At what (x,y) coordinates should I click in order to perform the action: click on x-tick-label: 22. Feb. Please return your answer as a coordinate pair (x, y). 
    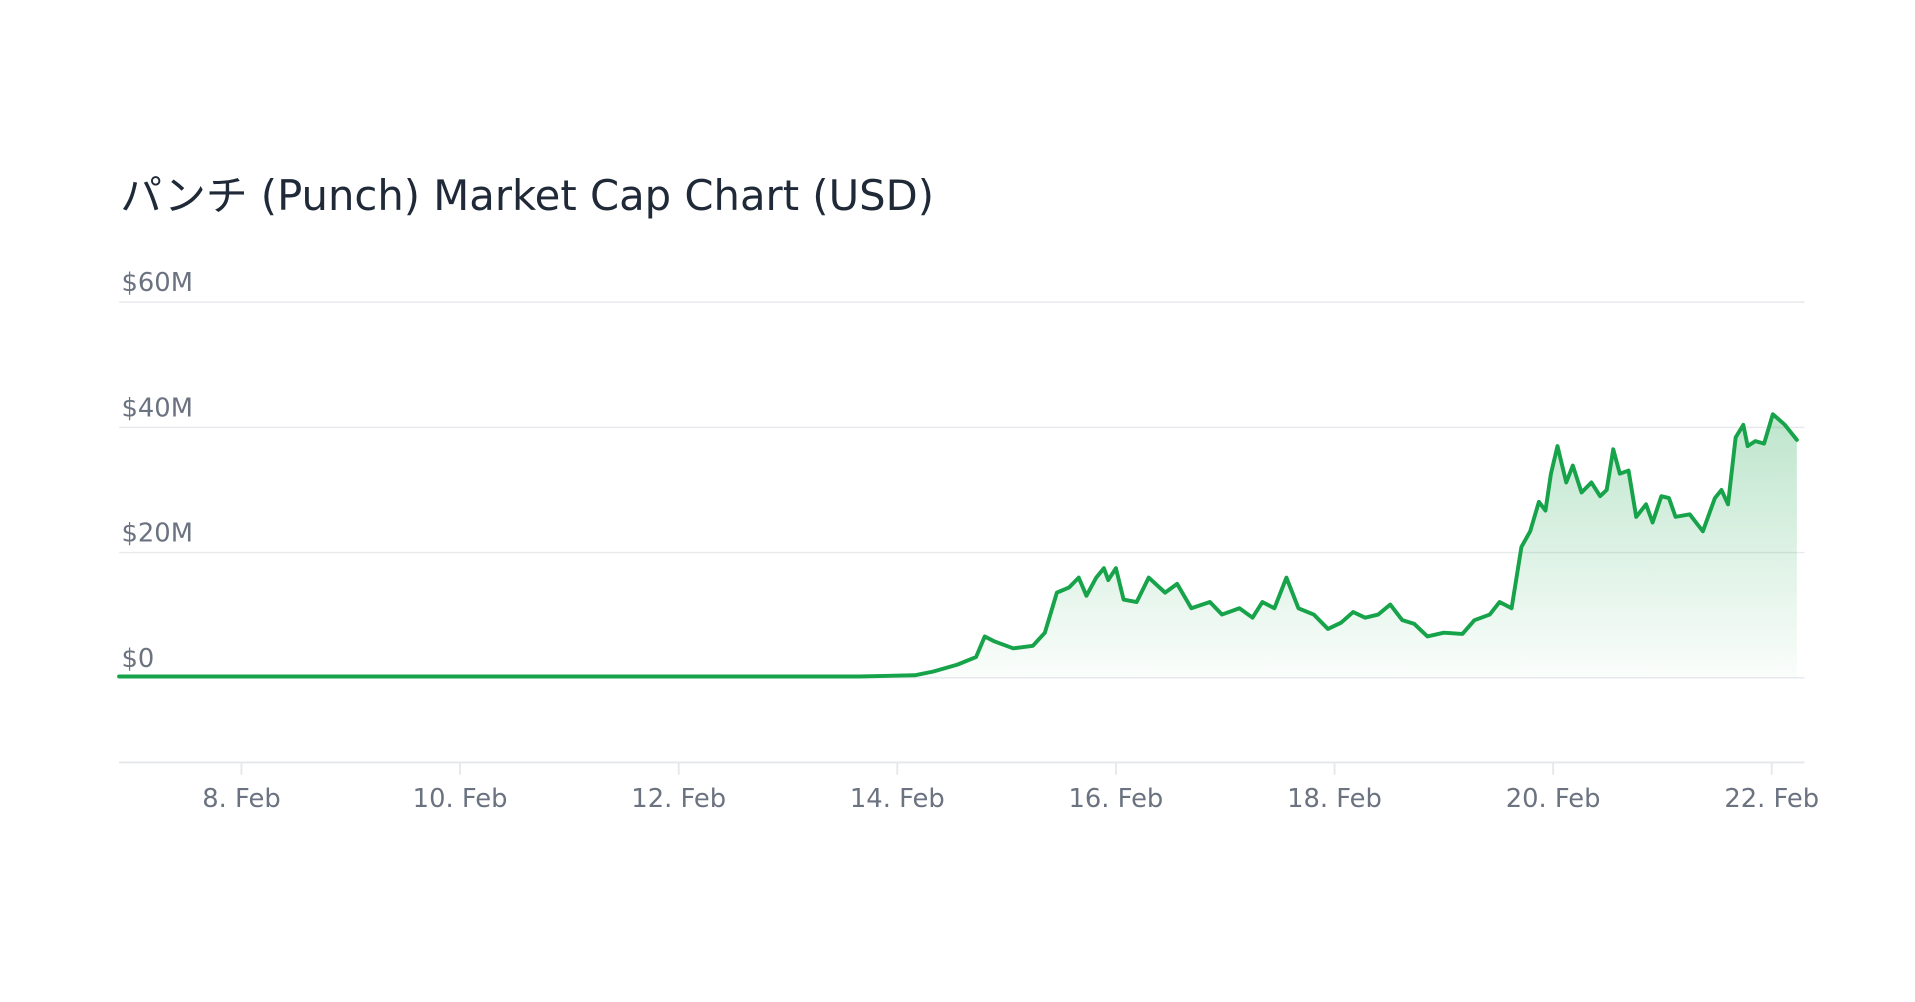
    Looking at the image, I should click on (1771, 799).